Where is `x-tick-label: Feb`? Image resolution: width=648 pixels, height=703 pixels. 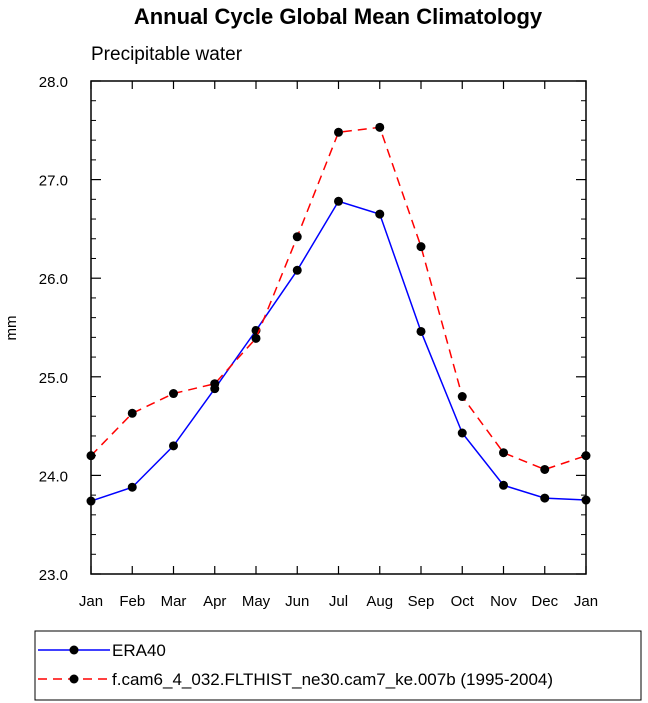 x-tick-label: Feb is located at coordinates (132, 601).